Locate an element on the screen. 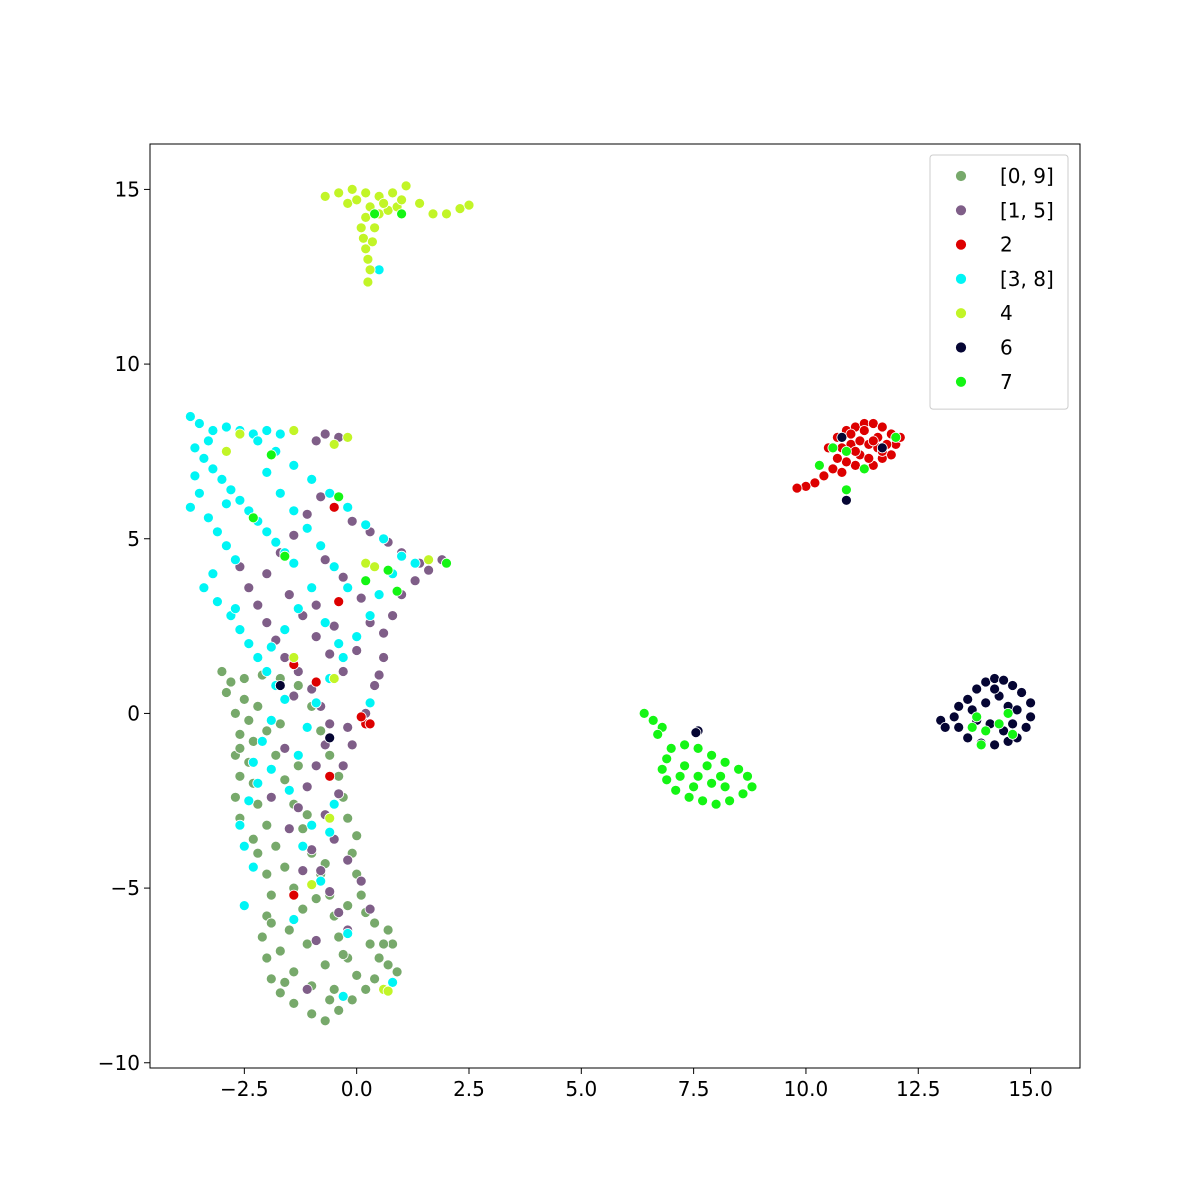 This screenshot has height=1200, width=1200. x-axis: −2.5 0.0 2.5 5.0 7.5 10.0 12.5 15.0 is located at coordinates (636, 1084).